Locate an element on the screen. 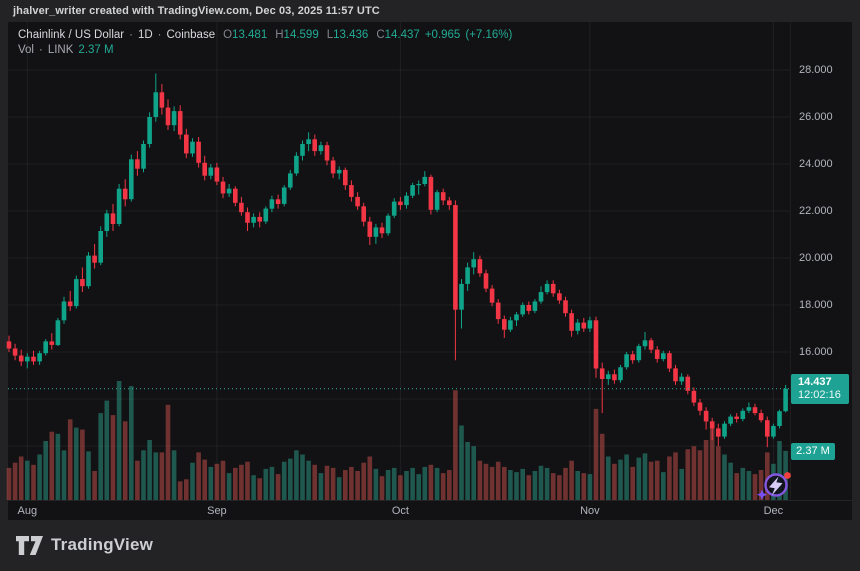 This screenshot has height=571, width=860. close-label: C is located at coordinates (380, 35).